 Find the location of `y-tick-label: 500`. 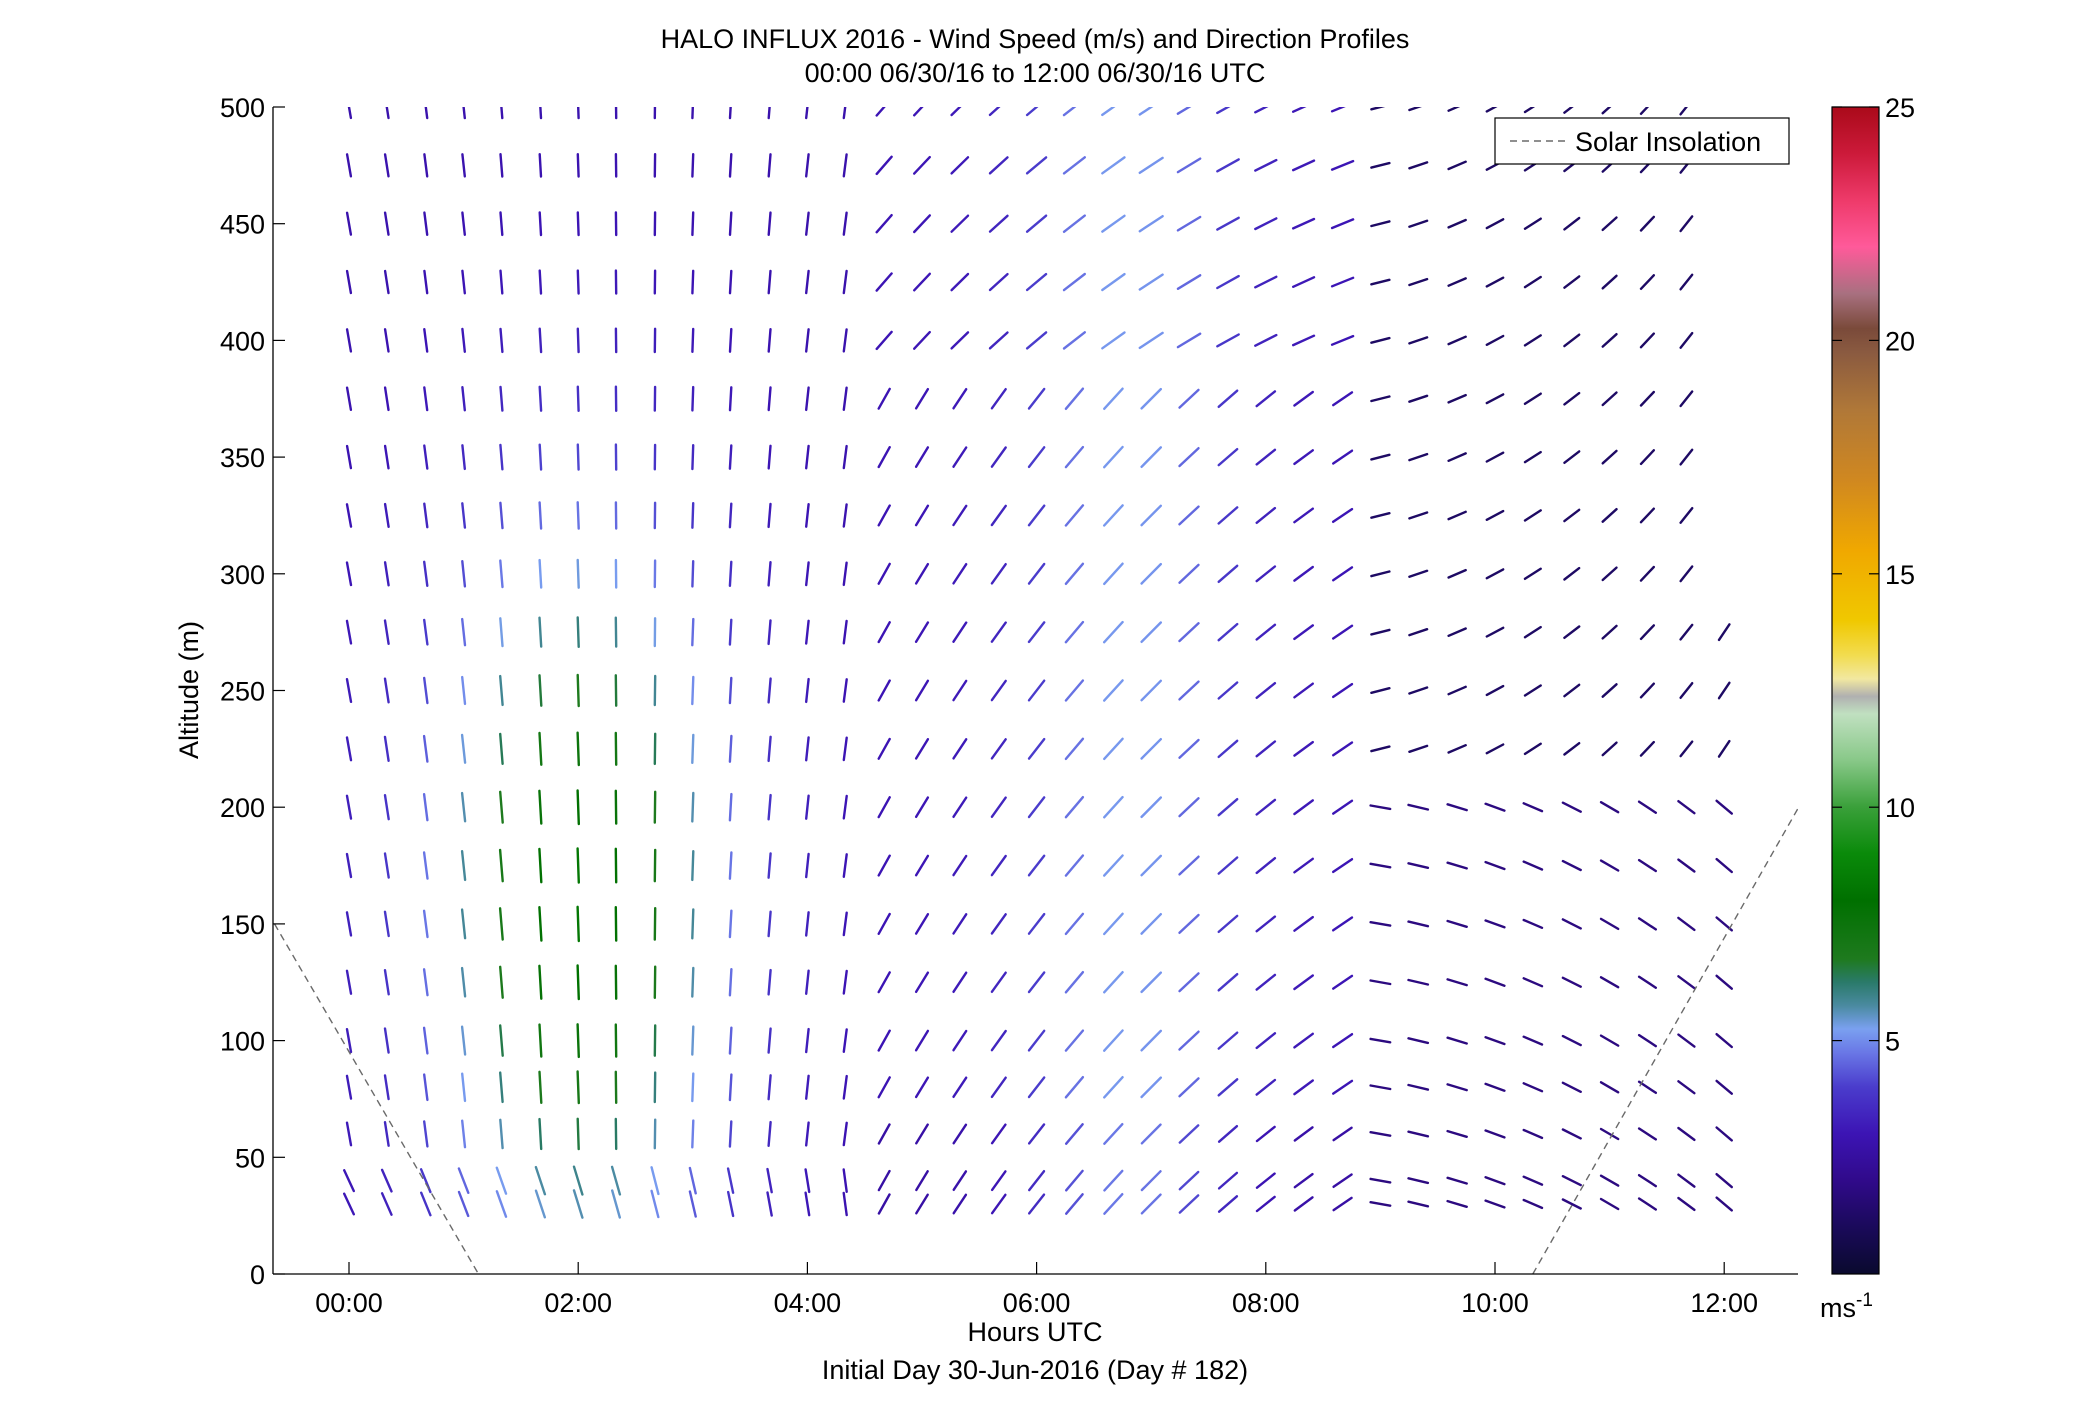

y-tick-label: 500 is located at coordinates (242, 108).